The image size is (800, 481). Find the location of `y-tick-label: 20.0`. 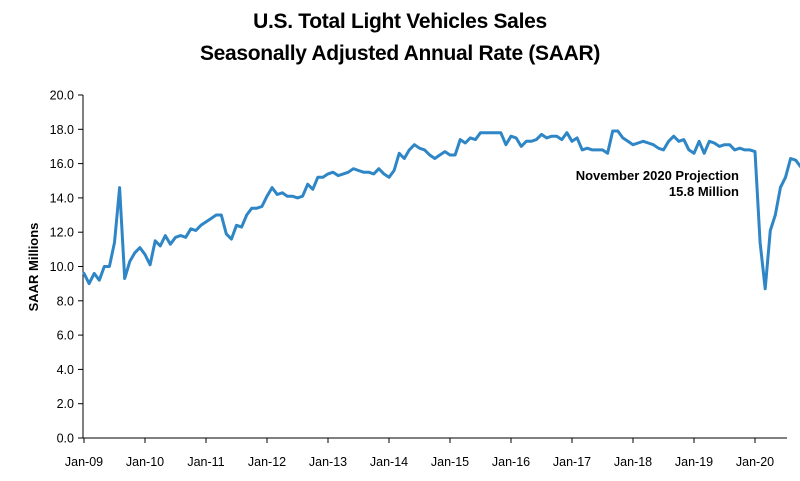

y-tick-label: 20.0 is located at coordinates (62, 96).